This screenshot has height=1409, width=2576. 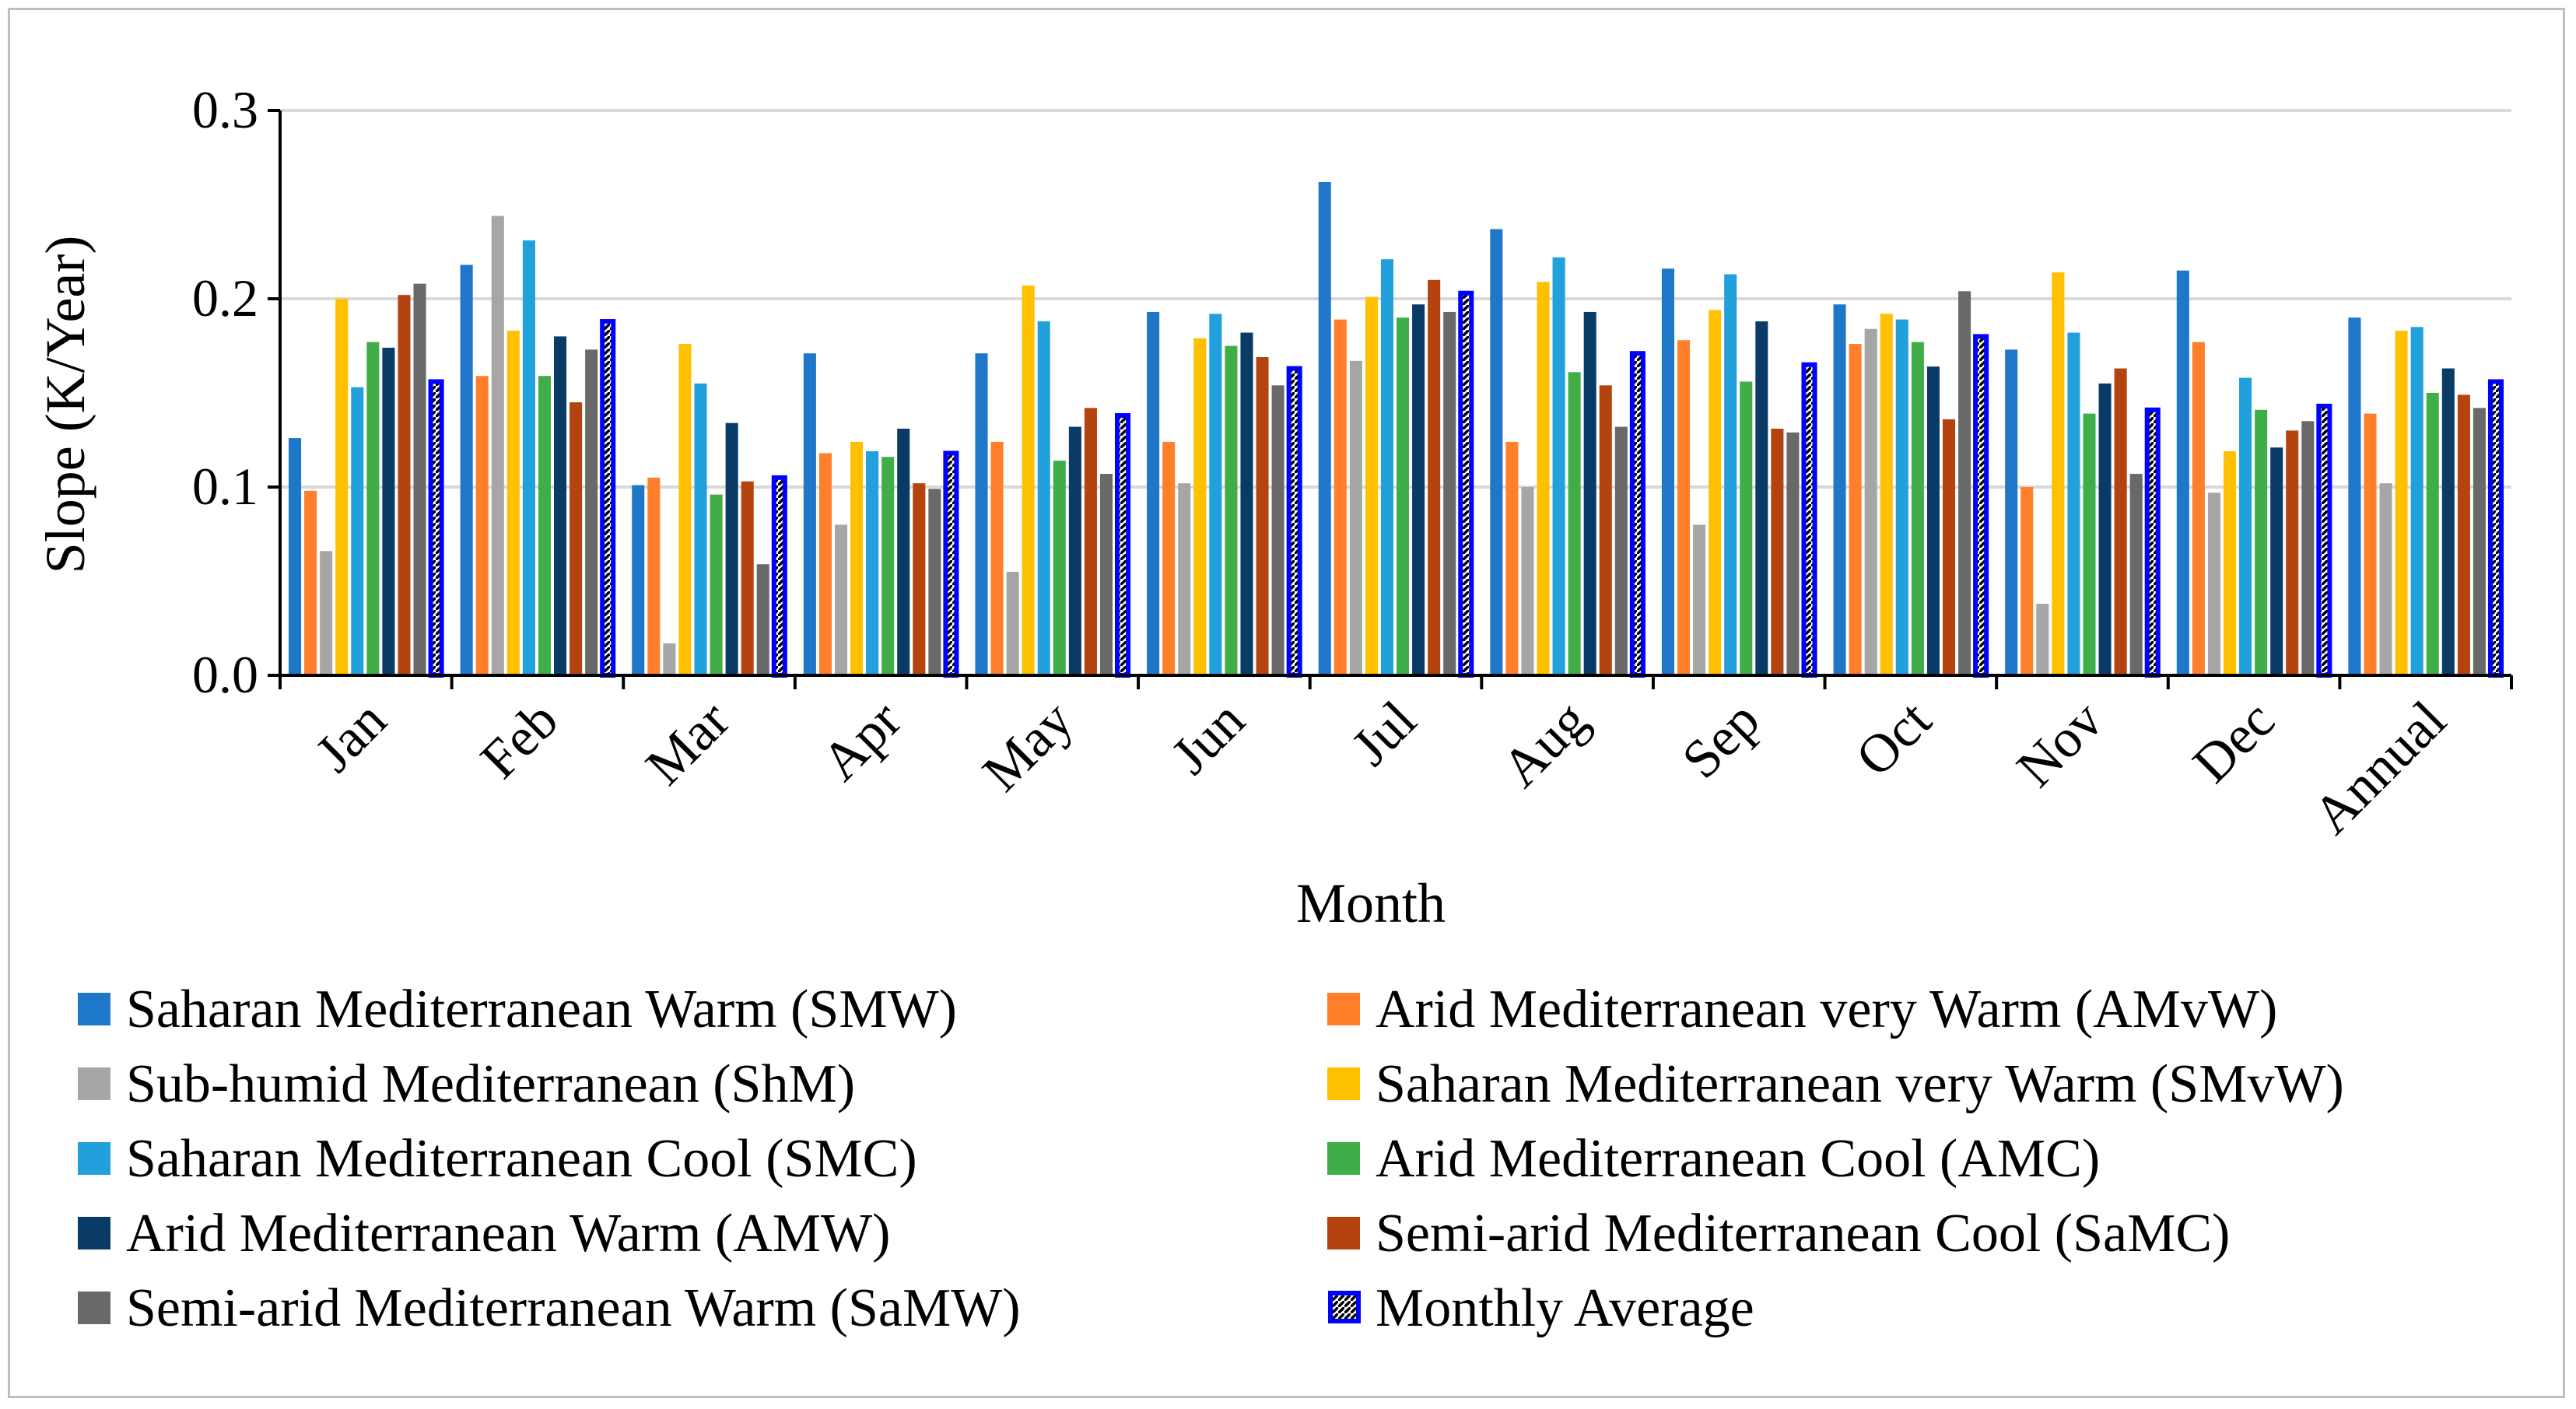 I want to click on bar-arid-mediterranean-cool-apr, so click(x=888, y=566).